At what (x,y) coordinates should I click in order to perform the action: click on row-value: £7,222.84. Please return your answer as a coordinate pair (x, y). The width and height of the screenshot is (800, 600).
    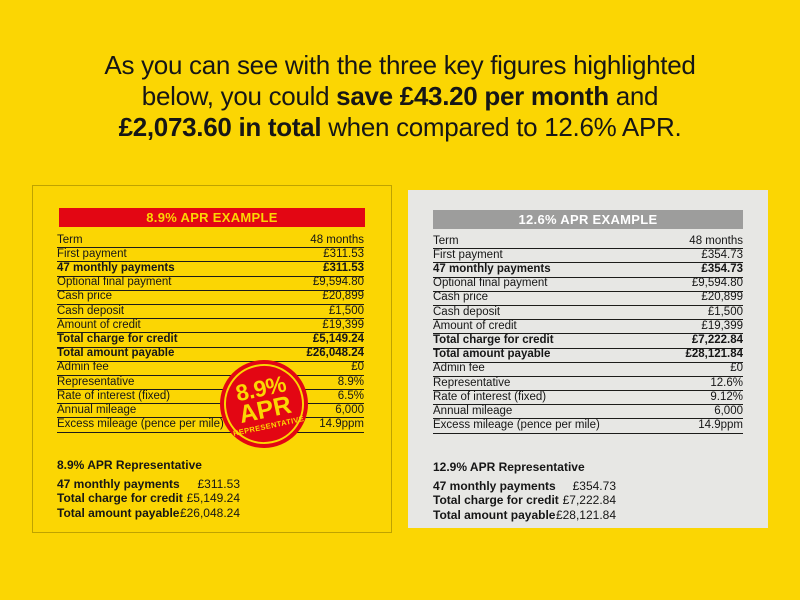
    Looking at the image, I should click on (717, 340).